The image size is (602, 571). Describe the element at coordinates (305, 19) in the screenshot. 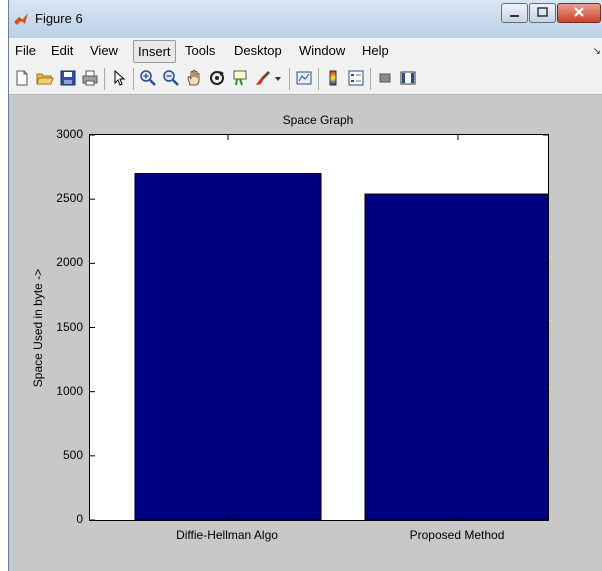

I see `title-bar: Figure 6` at that location.